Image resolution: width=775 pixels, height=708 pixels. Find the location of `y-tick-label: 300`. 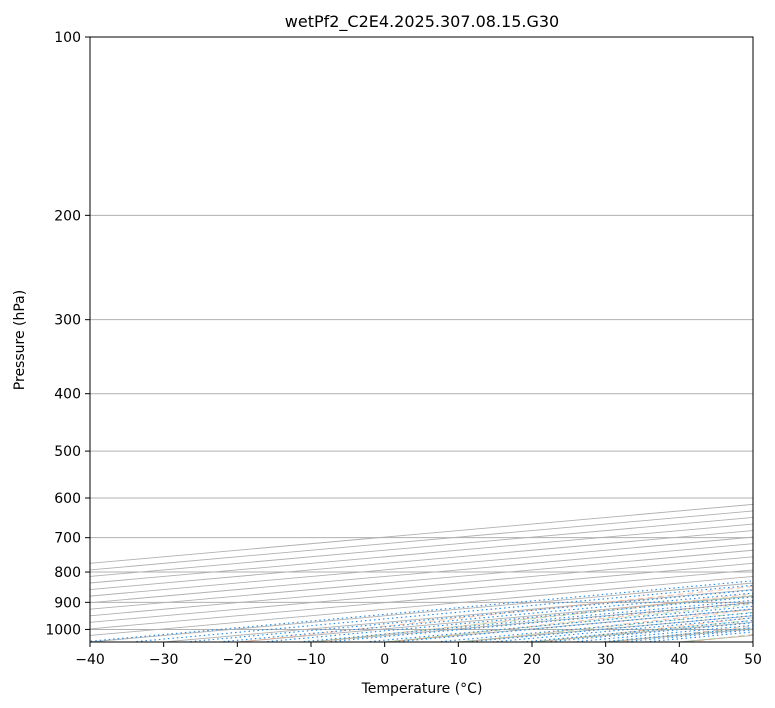

y-tick-label: 300 is located at coordinates (67, 321).